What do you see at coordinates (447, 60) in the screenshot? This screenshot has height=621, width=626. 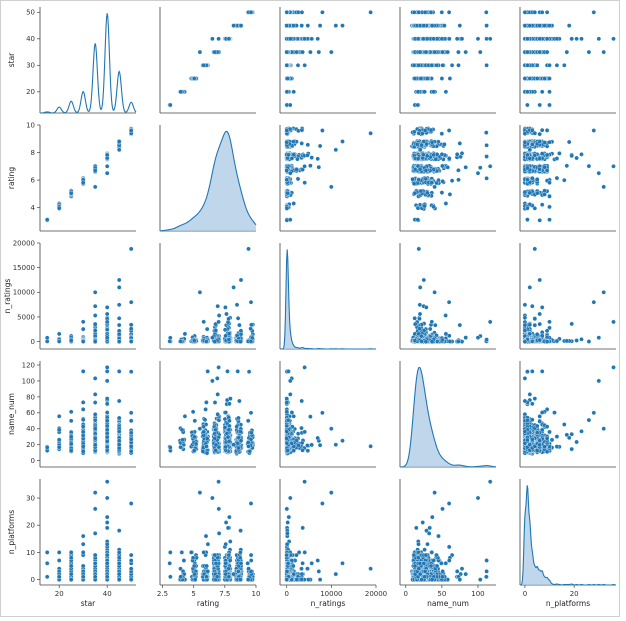 I see `panel-star-vs-name_num` at bounding box center [447, 60].